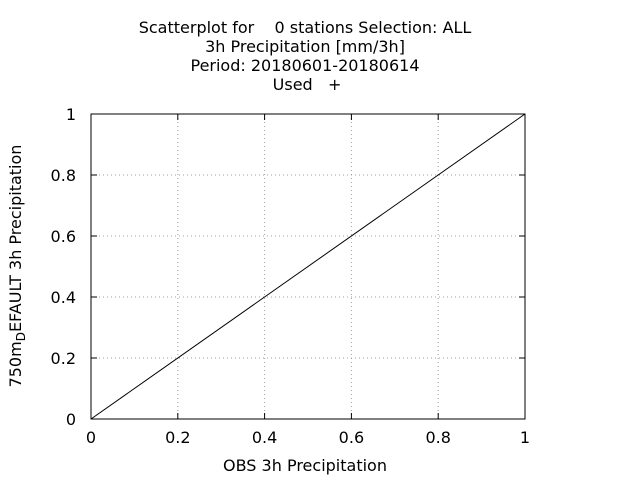 This screenshot has height=480, width=640. I want to click on x-tick-label: 1, so click(525, 437).